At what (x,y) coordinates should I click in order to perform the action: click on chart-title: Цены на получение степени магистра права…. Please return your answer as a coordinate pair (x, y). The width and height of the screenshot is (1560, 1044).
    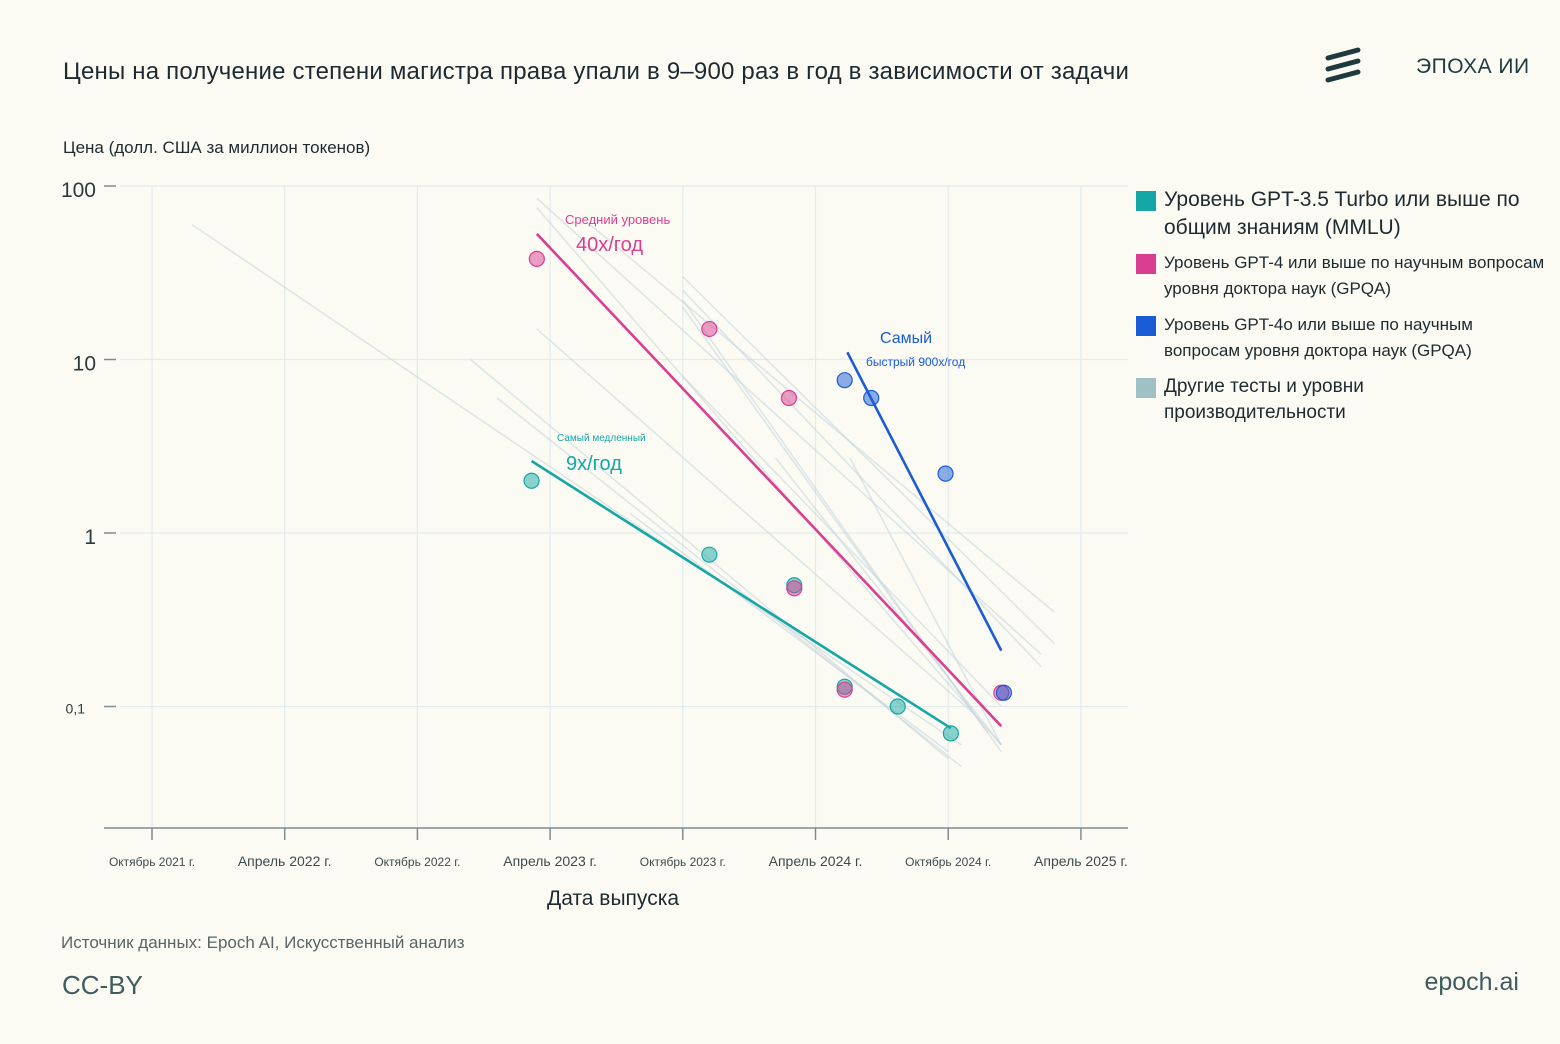
    Looking at the image, I should click on (596, 71).